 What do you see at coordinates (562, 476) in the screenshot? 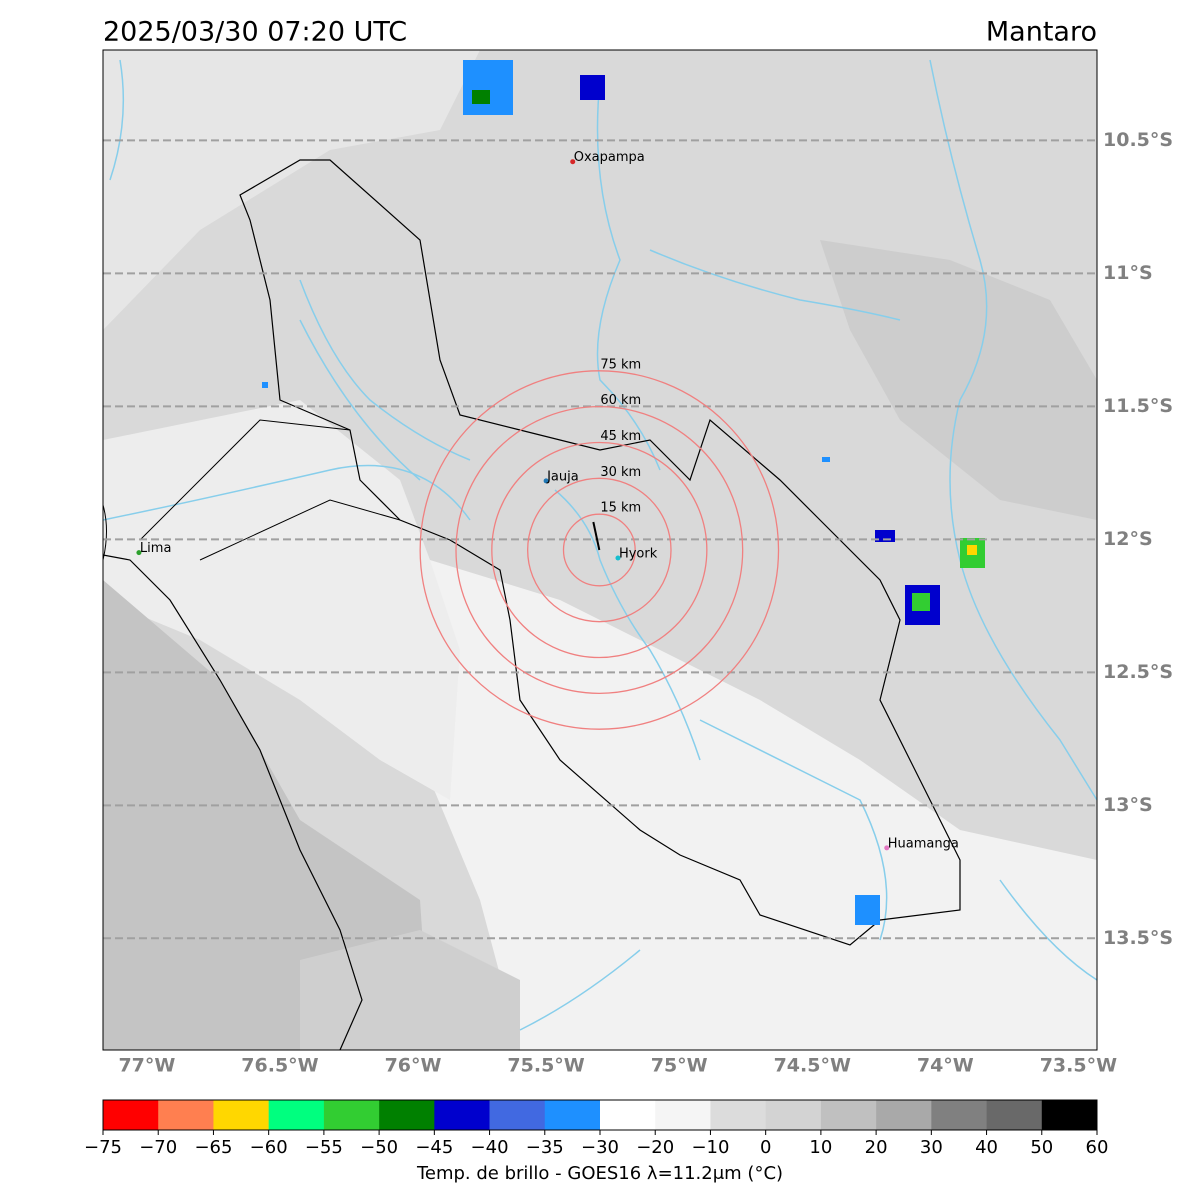
I see `city-label: Jauja` at bounding box center [562, 476].